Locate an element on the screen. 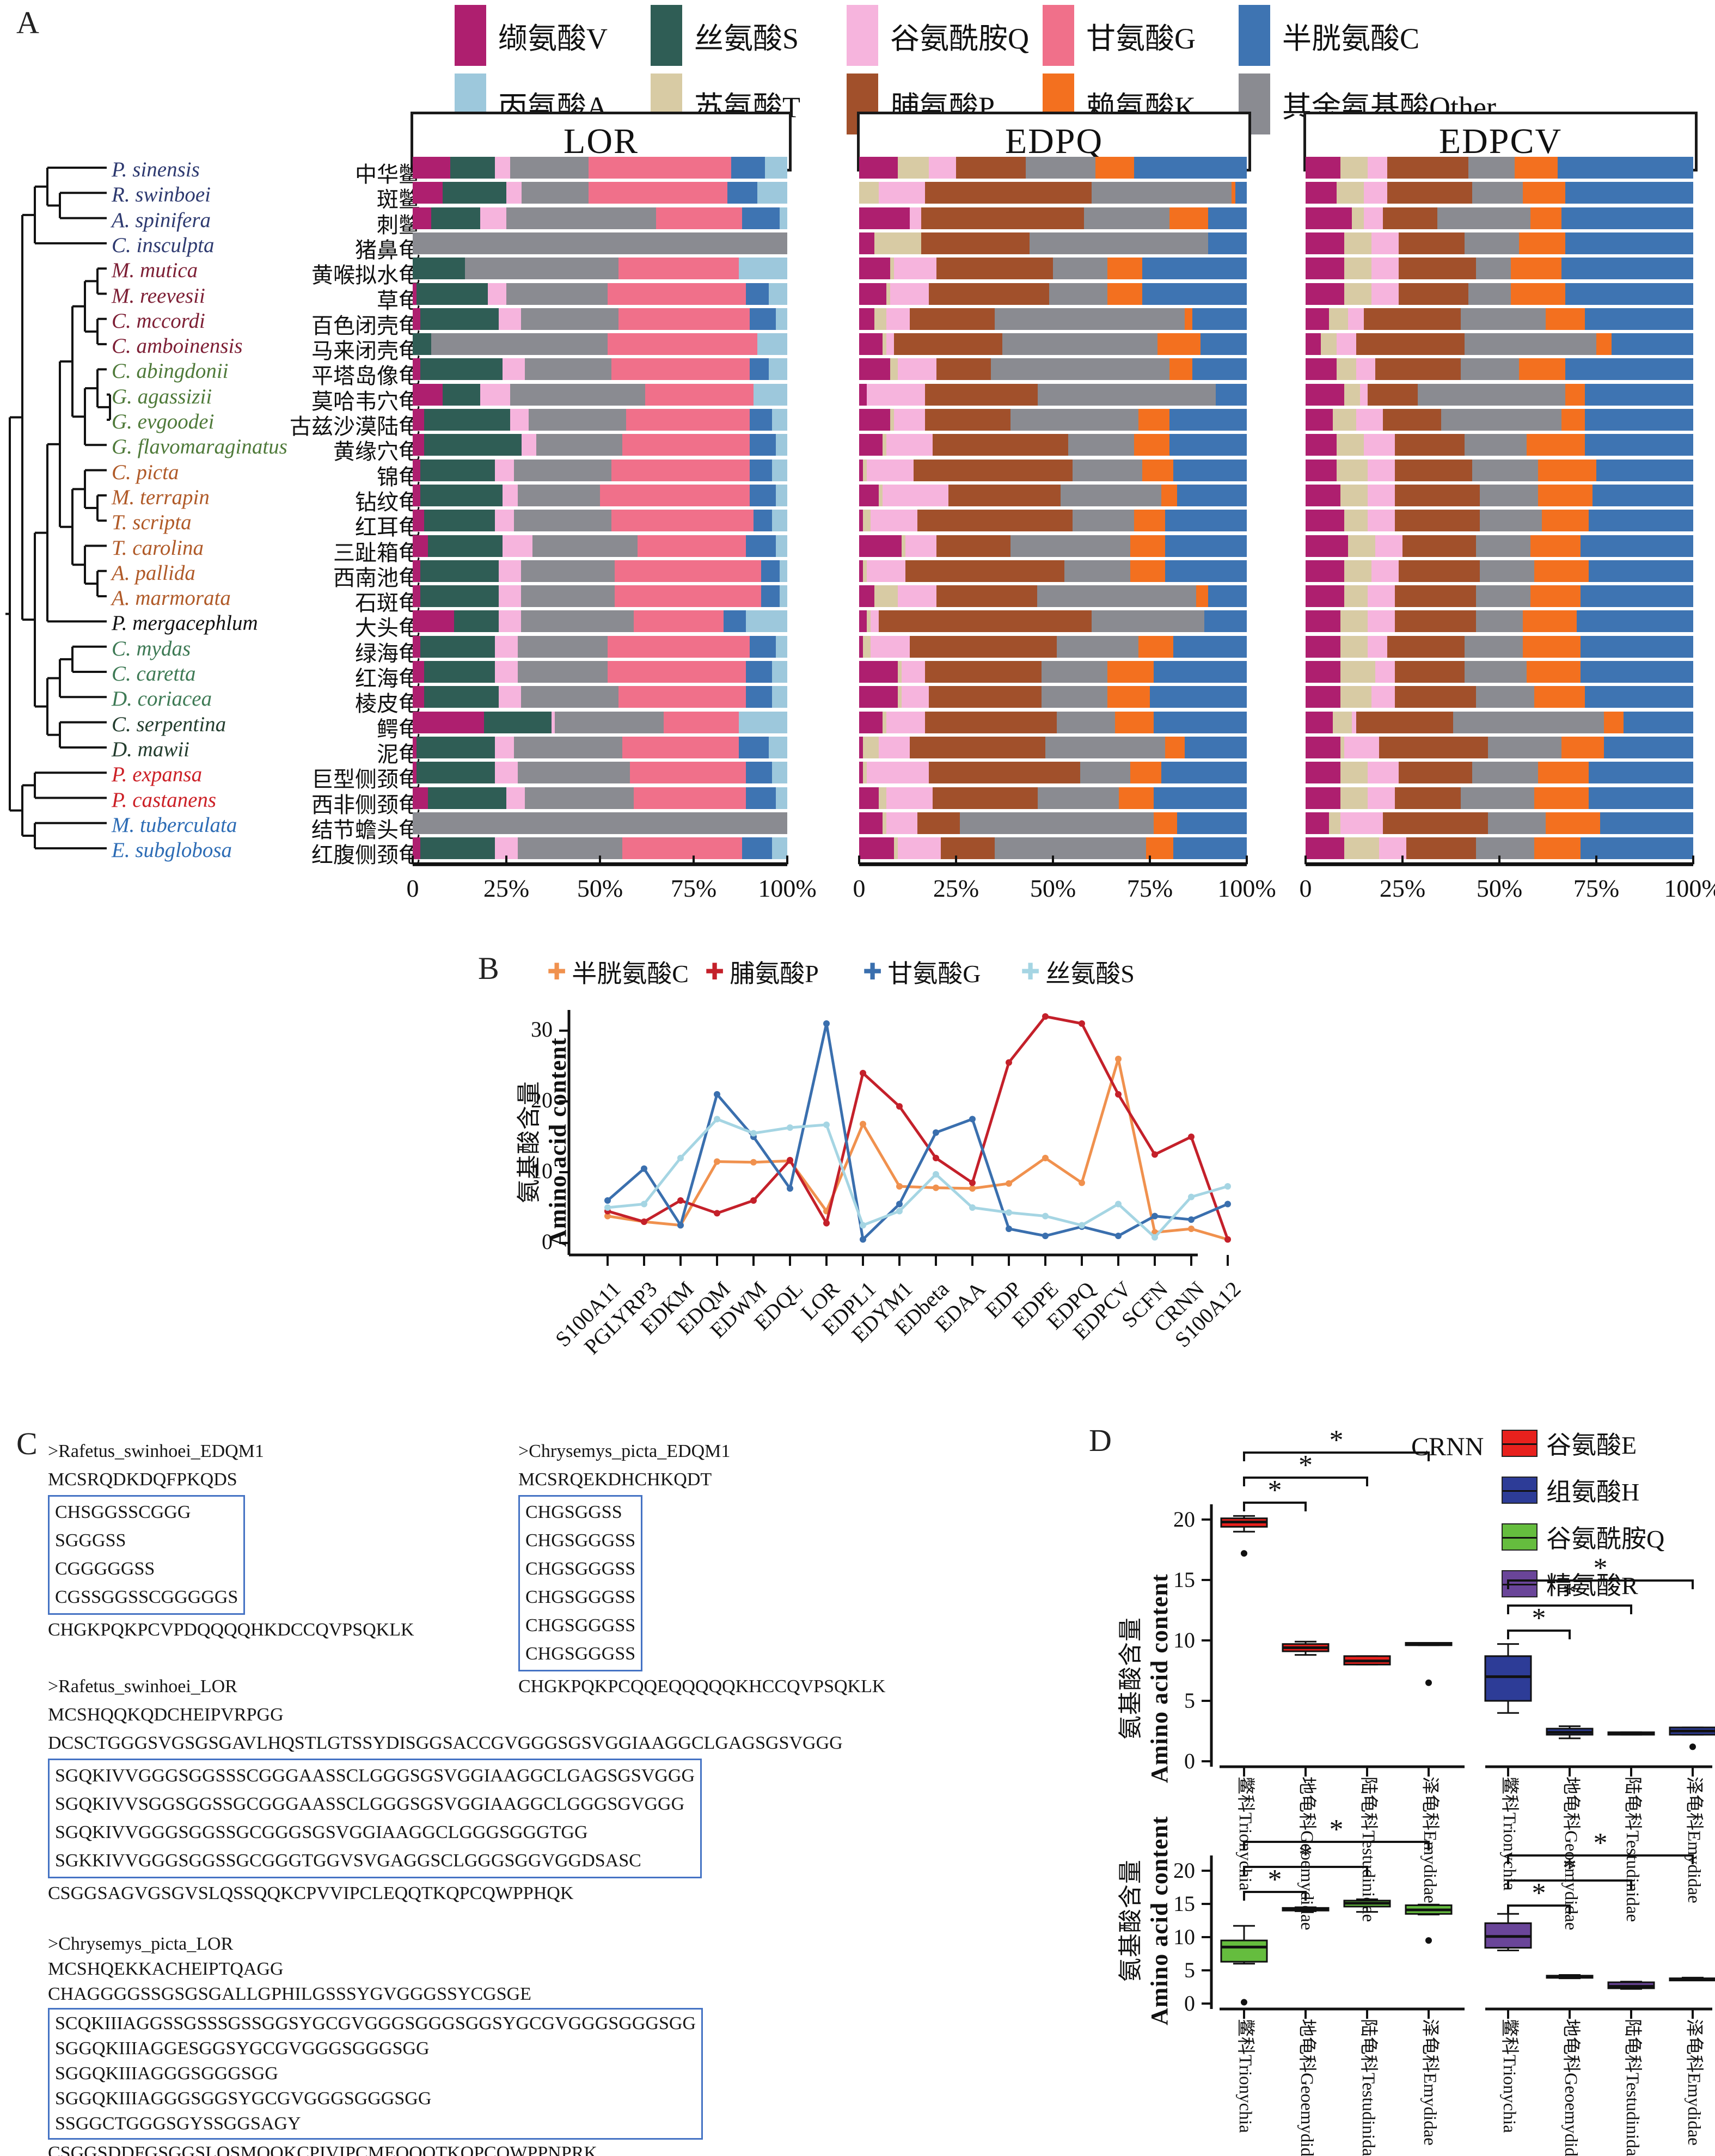 The height and width of the screenshot is (2156, 1715). species-cn: 巨型侧颈龟 is located at coordinates (365, 779).